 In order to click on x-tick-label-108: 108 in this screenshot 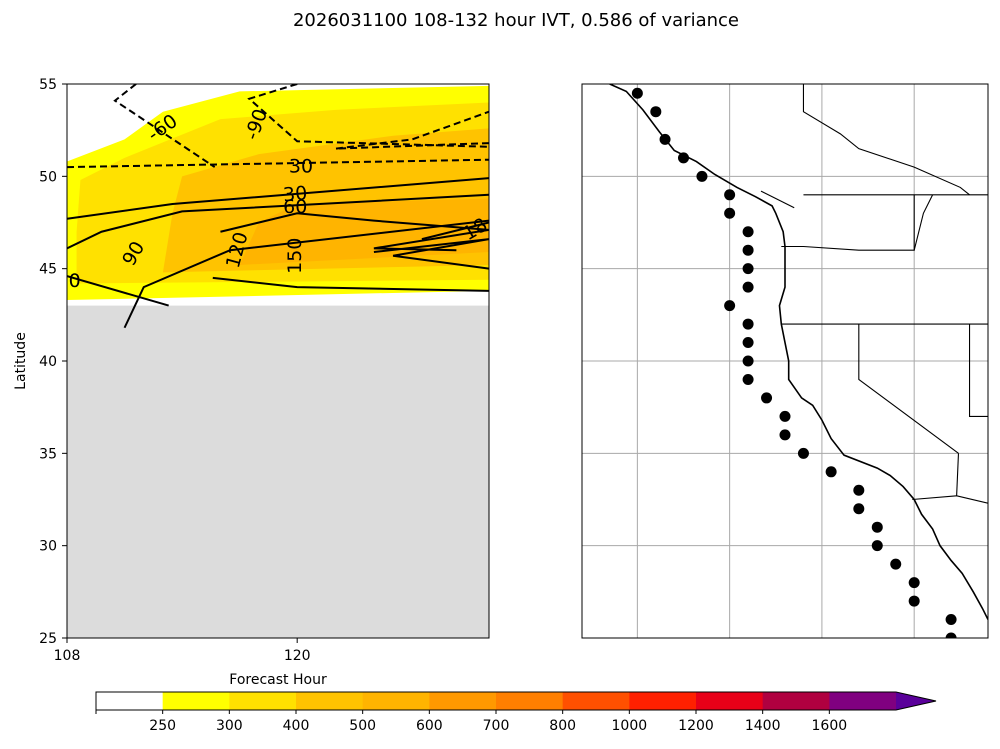, I will do `click(67, 656)`.